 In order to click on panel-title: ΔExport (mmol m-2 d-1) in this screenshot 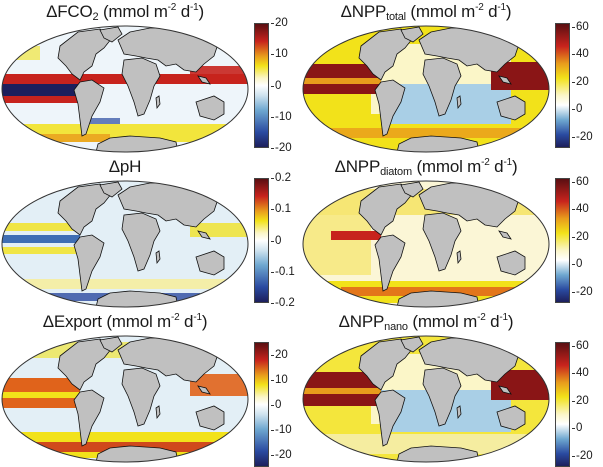, I will do `click(125, 321)`.